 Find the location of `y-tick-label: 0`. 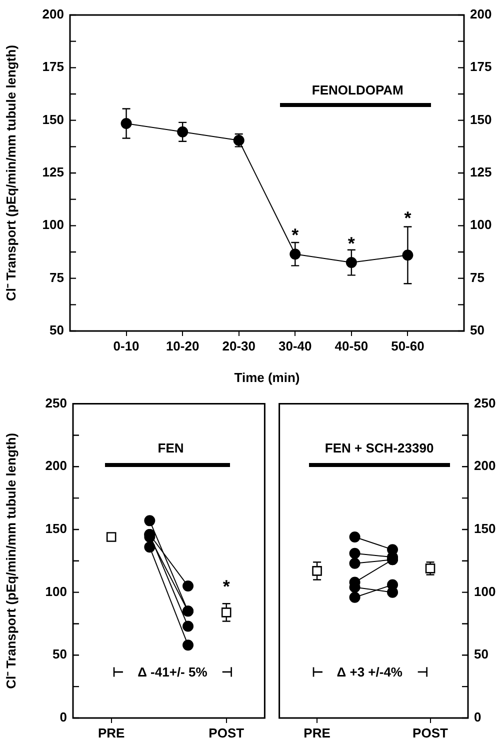

y-tick-label: 0 is located at coordinates (63, 717).